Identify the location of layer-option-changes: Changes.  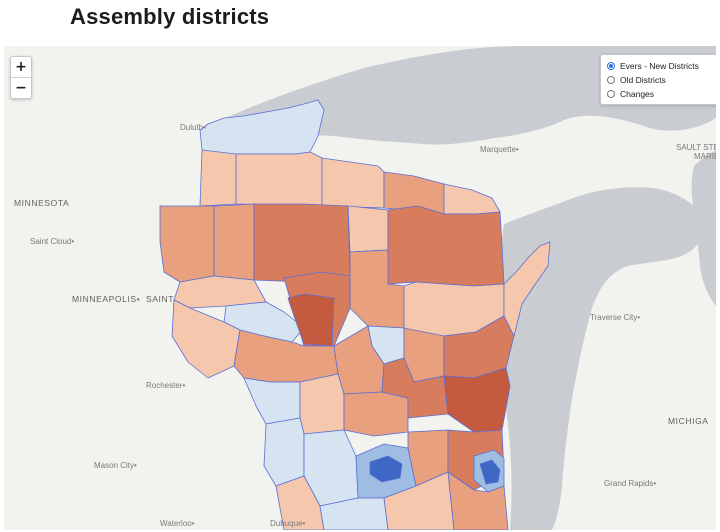
(661, 94).